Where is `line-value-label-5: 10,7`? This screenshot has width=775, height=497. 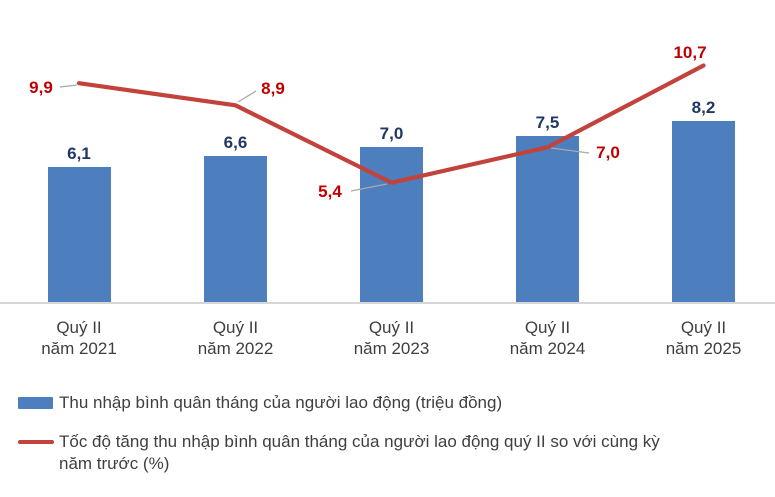 line-value-label-5: 10,7 is located at coordinates (690, 52).